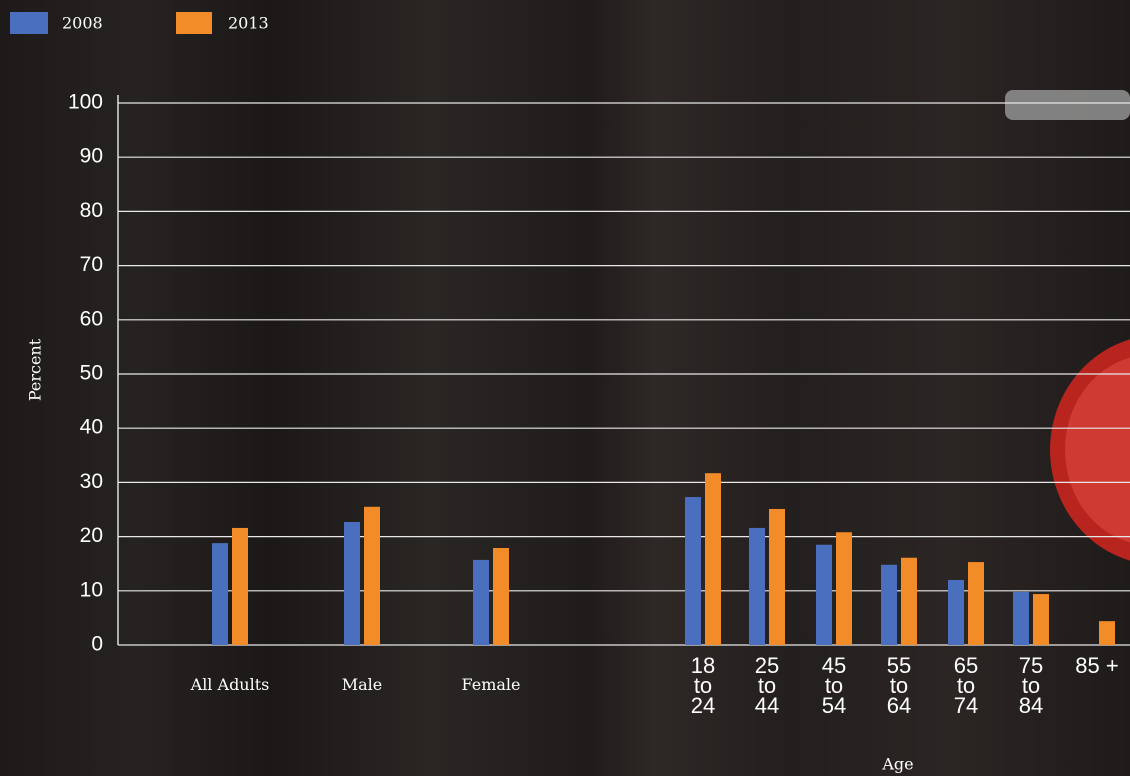  What do you see at coordinates (91, 589) in the screenshot?
I see `y-tick-label: 10` at bounding box center [91, 589].